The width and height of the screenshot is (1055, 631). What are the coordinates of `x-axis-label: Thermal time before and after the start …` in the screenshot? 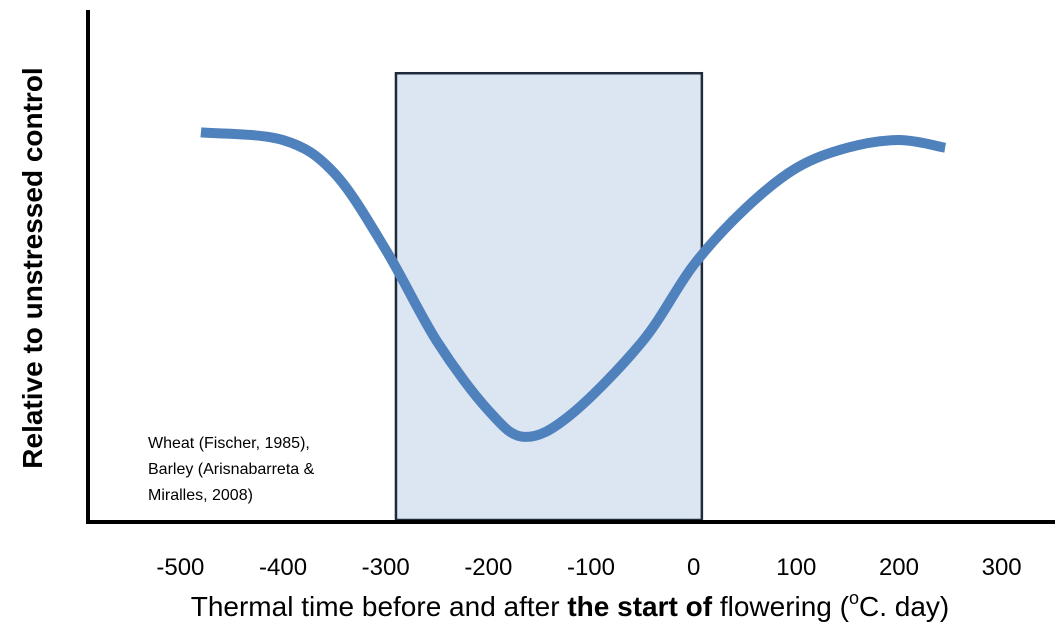 It's located at (570, 605).